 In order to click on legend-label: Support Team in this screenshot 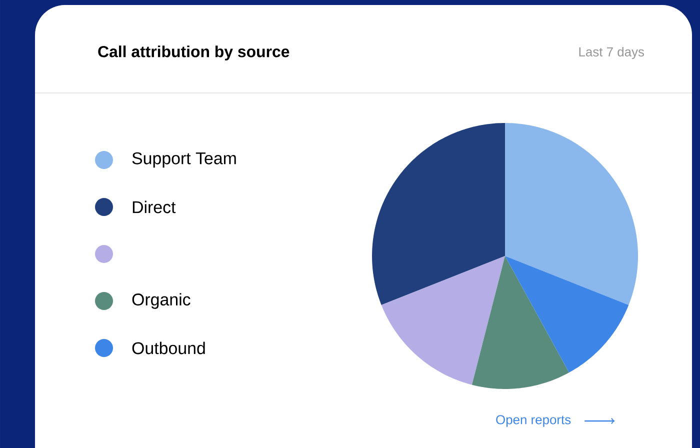, I will do `click(184, 160)`.